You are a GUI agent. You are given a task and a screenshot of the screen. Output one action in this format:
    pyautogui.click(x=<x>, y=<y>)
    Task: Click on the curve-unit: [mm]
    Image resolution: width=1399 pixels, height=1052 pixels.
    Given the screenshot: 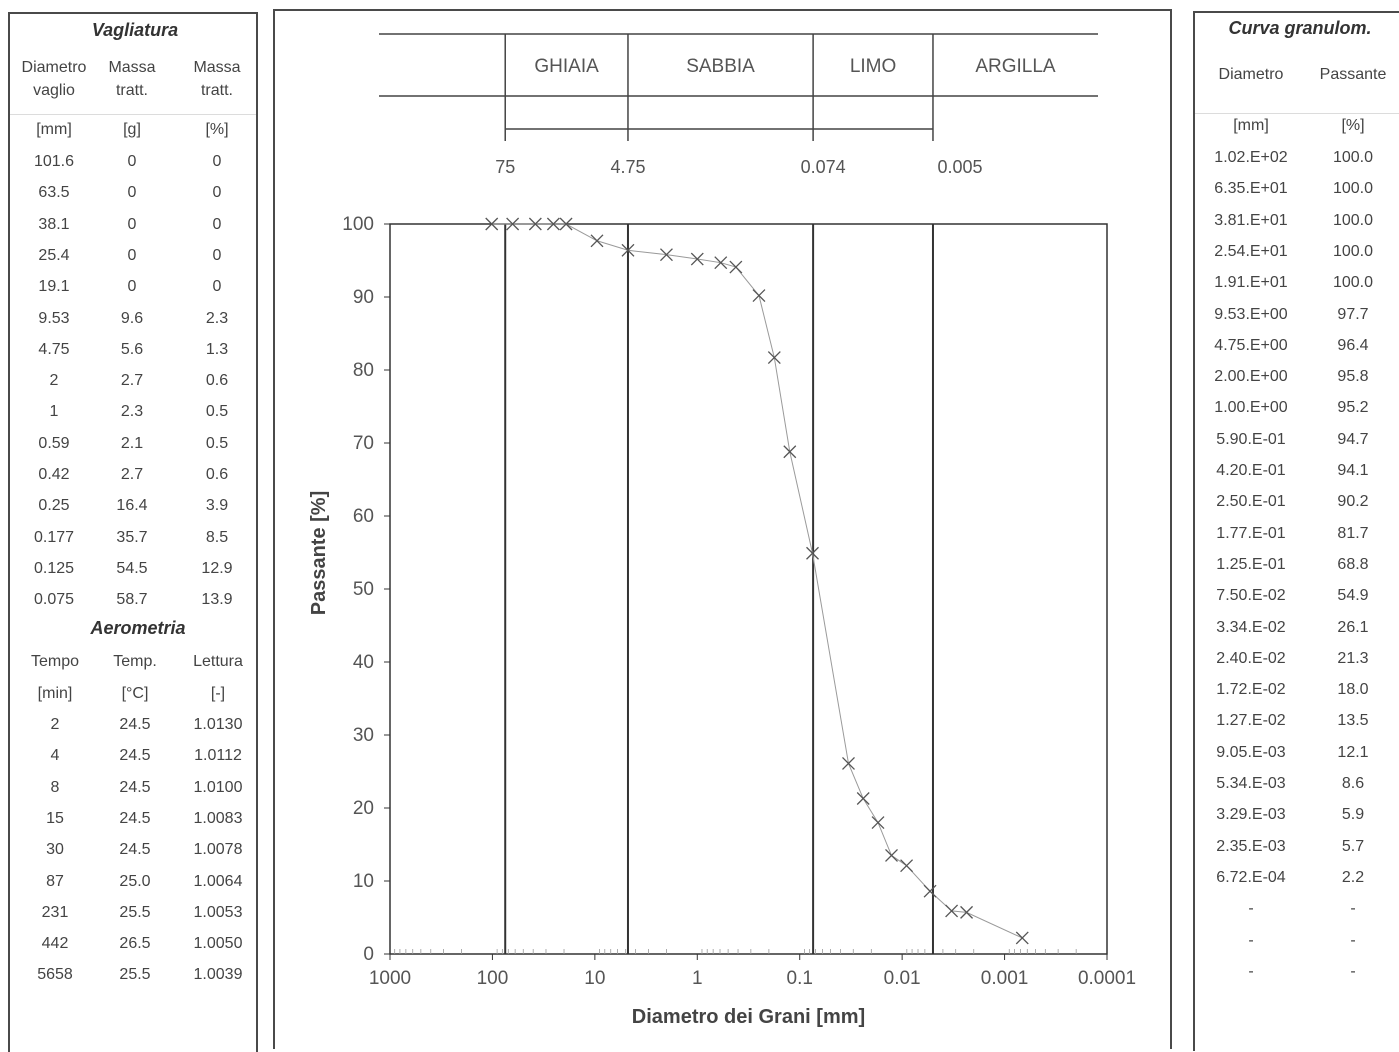 What is the action you would take?
    pyautogui.click(x=1251, y=125)
    